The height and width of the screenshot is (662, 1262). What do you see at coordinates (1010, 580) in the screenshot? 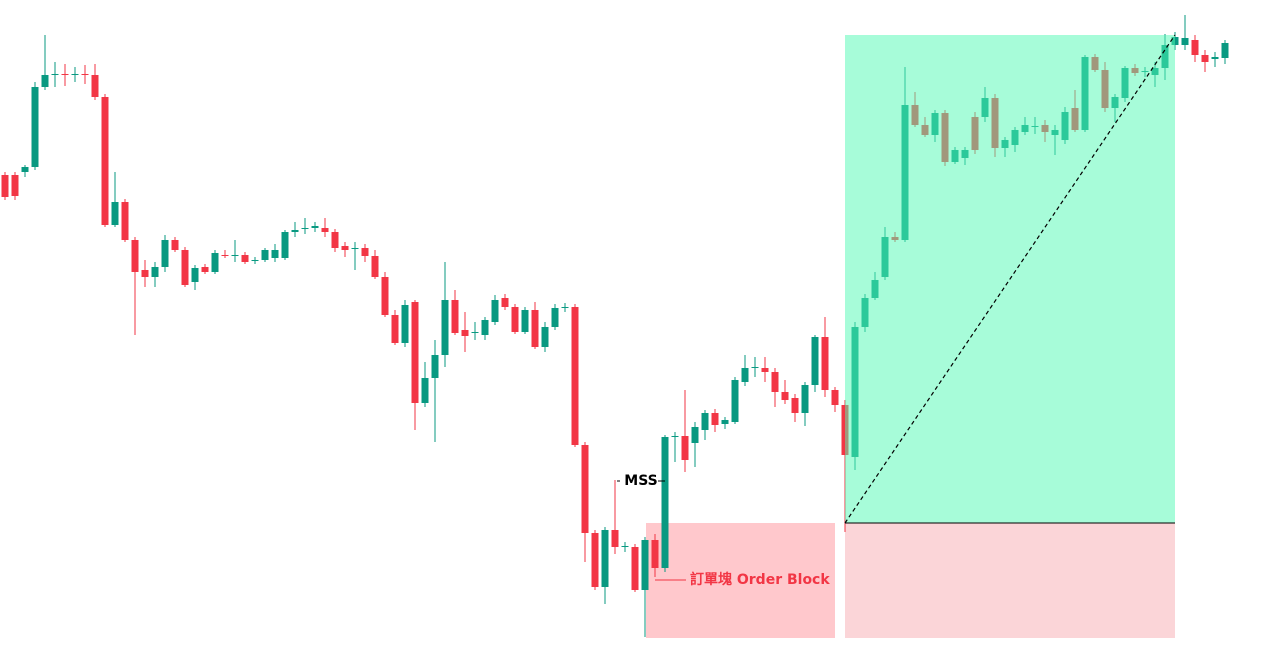
I see `stop-zone` at bounding box center [1010, 580].